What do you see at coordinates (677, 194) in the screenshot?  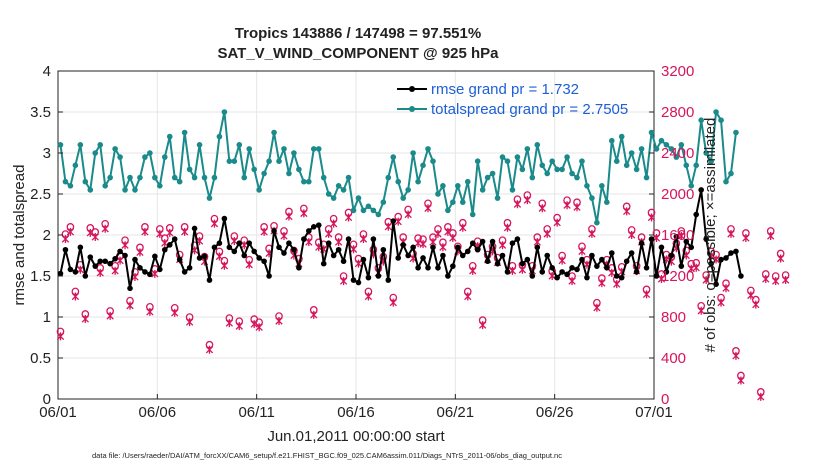 I see `y-tick-label-right: 2000` at bounding box center [677, 194].